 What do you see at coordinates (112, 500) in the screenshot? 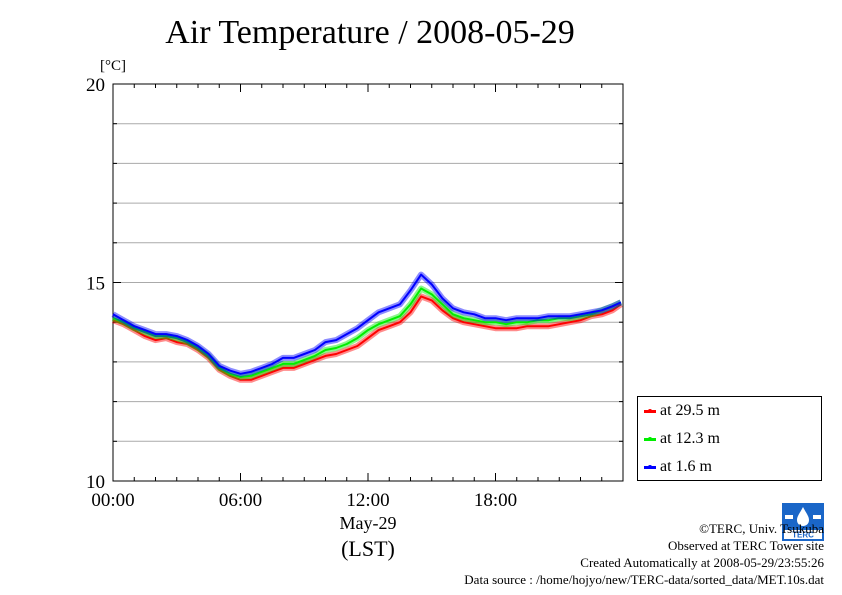
I see `x-tick-label: 00:00` at bounding box center [112, 500].